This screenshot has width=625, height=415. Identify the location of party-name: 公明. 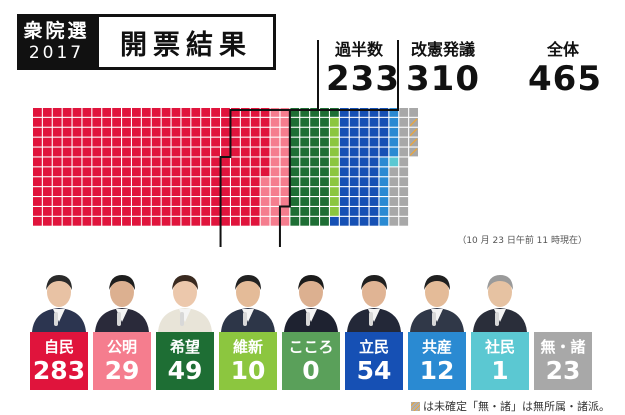
(121, 347).